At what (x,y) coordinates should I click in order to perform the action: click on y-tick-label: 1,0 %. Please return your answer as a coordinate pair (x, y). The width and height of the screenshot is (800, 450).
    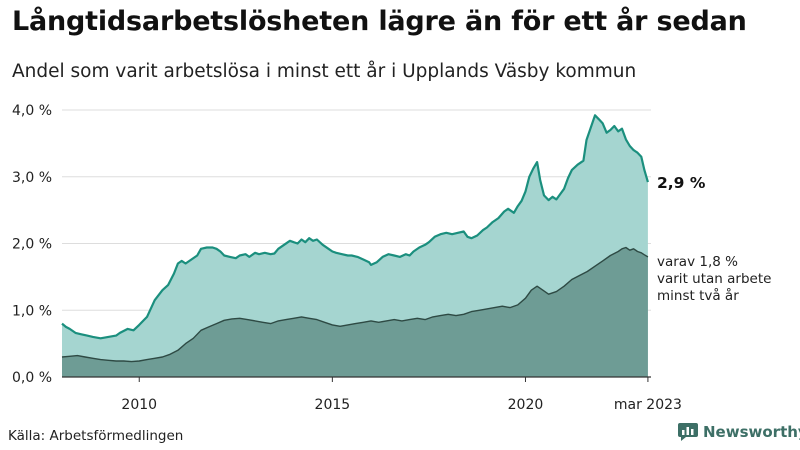
    Looking at the image, I should click on (32, 311).